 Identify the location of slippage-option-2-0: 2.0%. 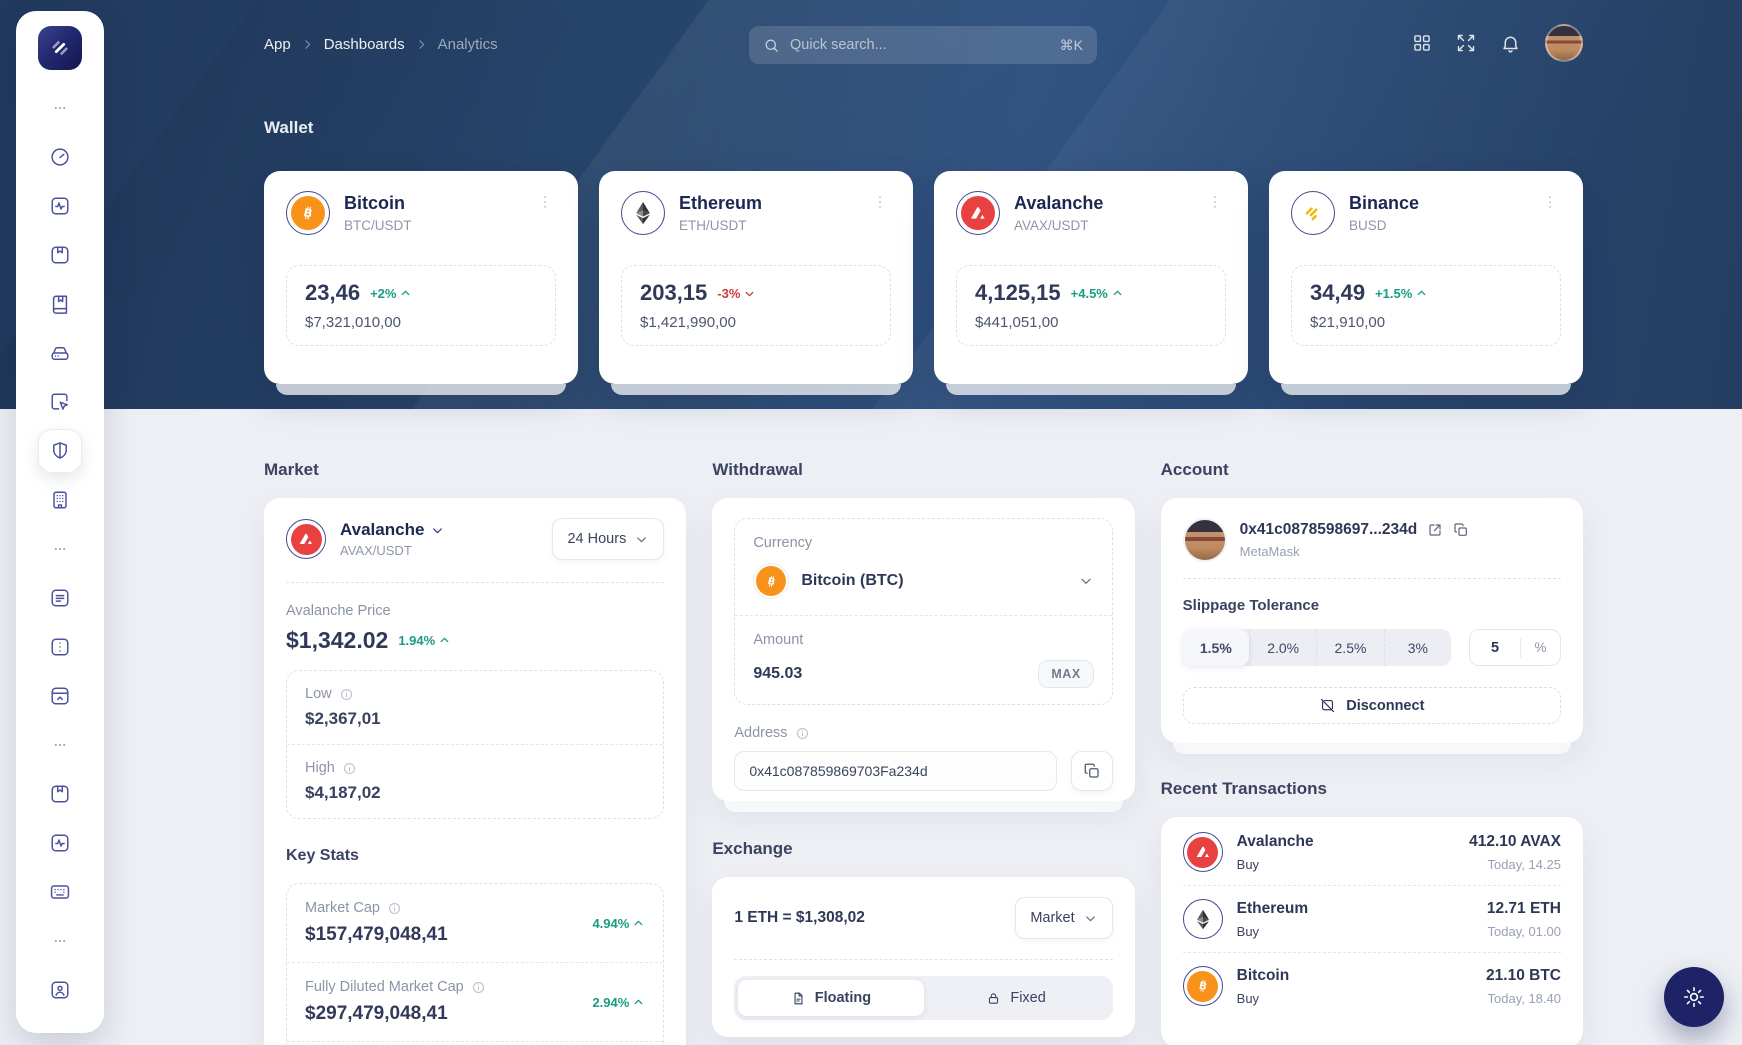
(1282, 647).